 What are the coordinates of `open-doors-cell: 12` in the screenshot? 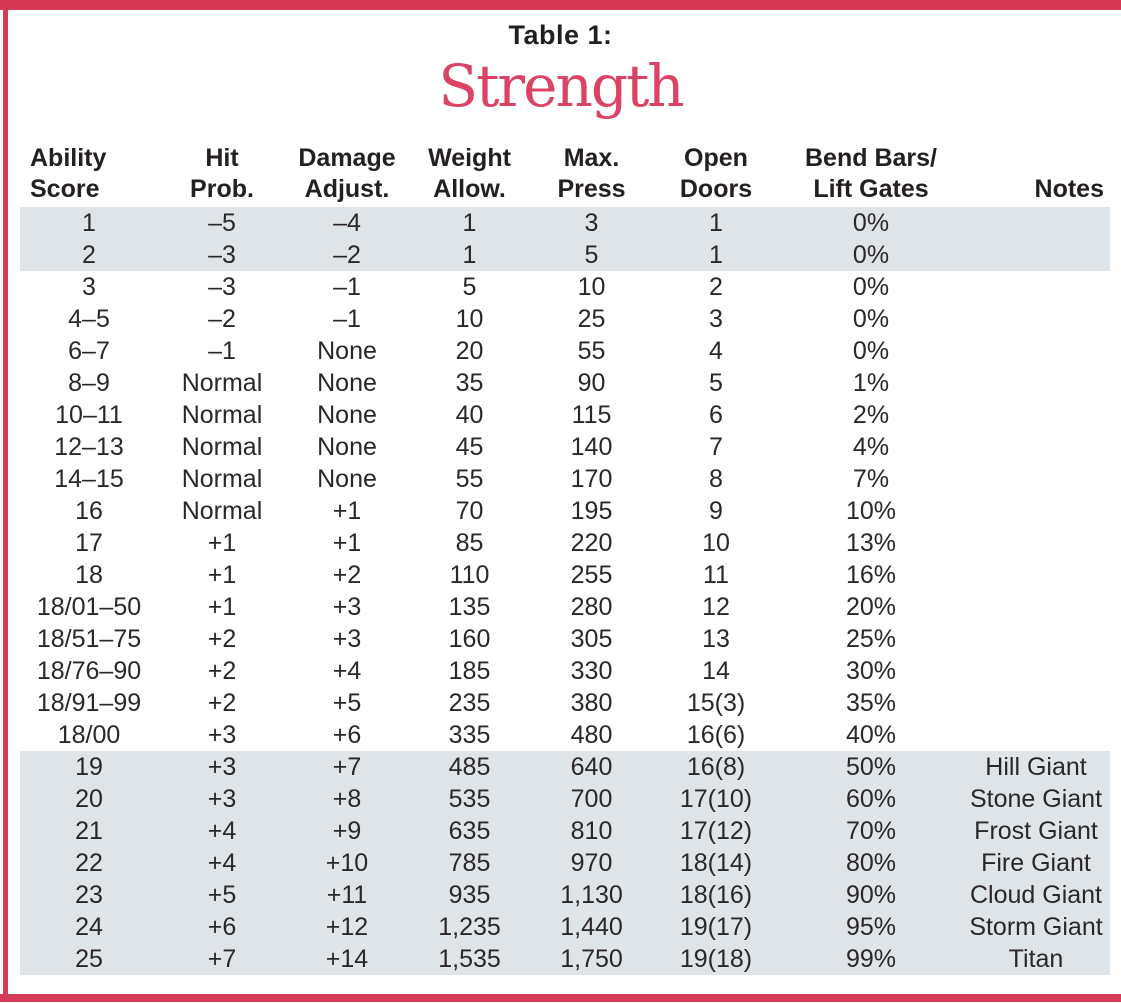 It's located at (716, 607).